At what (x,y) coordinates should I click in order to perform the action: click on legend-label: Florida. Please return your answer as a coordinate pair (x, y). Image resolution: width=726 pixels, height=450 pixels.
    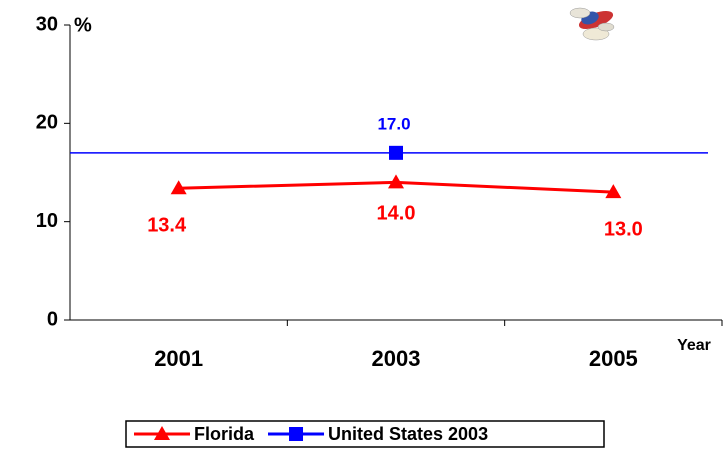
    Looking at the image, I should click on (224, 434).